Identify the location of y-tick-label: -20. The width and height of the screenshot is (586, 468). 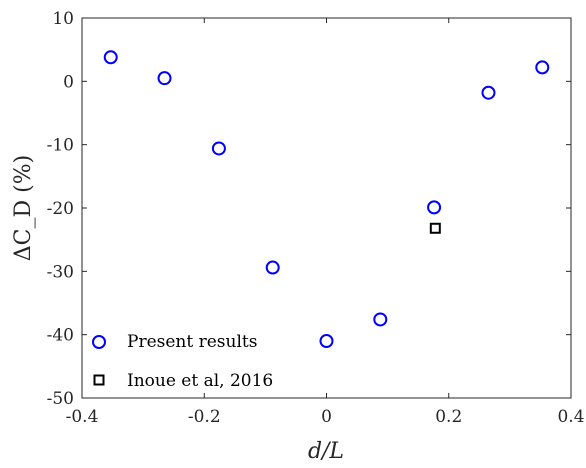
(60, 209).